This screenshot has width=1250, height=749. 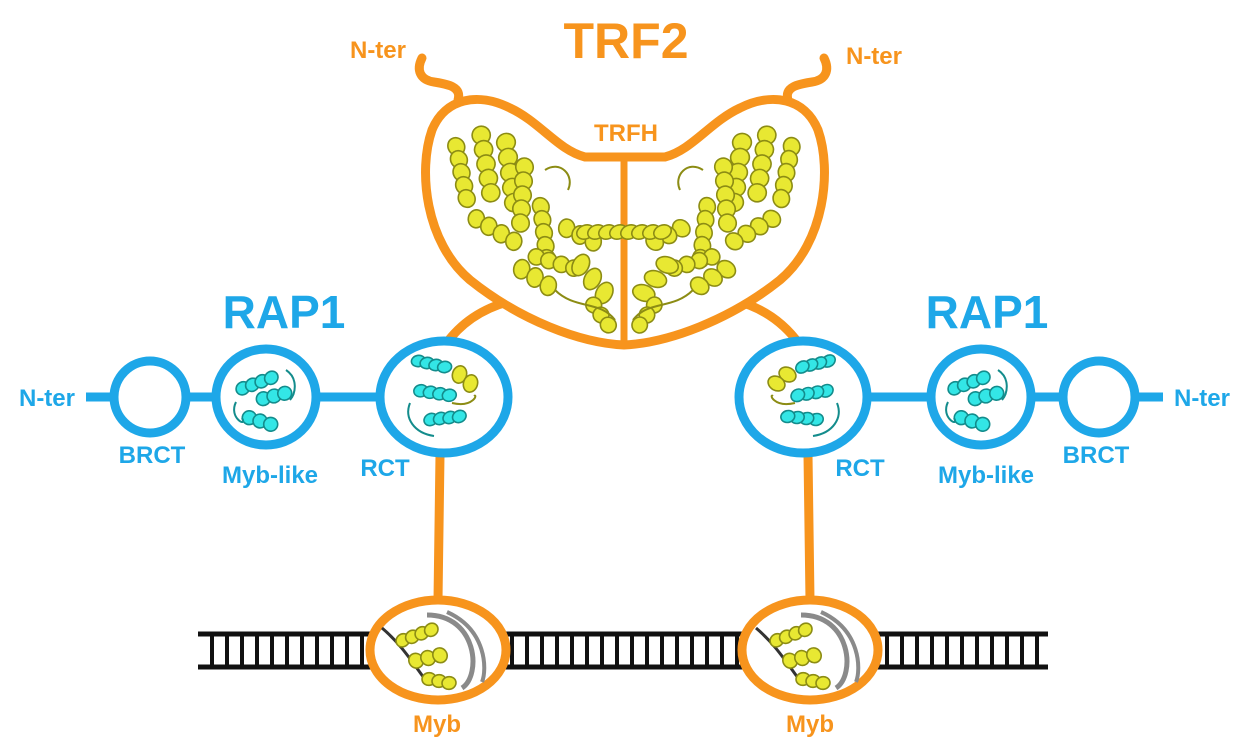 I want to click on trf2-title: TRF2, so click(x=626, y=41).